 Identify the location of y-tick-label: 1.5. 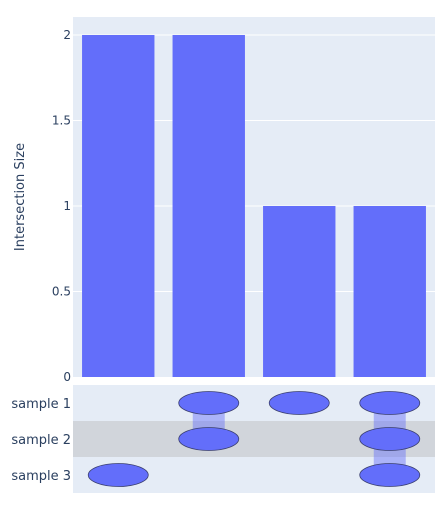
(61, 121).